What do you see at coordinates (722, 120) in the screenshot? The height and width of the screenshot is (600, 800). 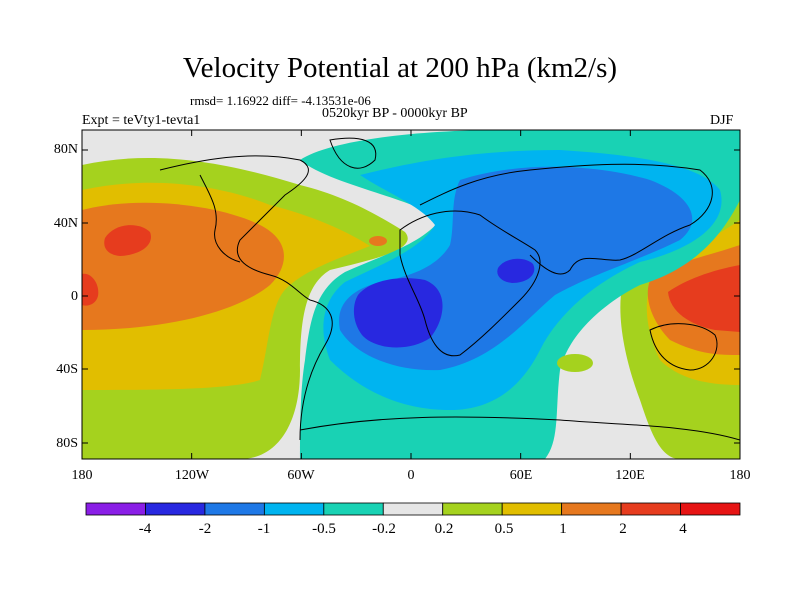 I see `season-label: DJF` at bounding box center [722, 120].